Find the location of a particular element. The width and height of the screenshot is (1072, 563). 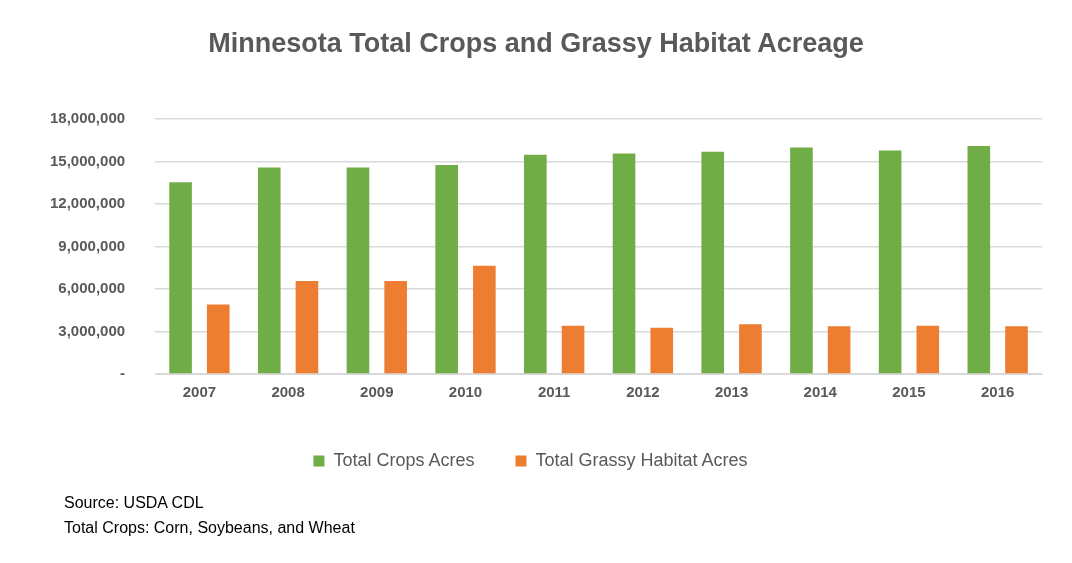

y-tick-label: - is located at coordinates (123, 373).